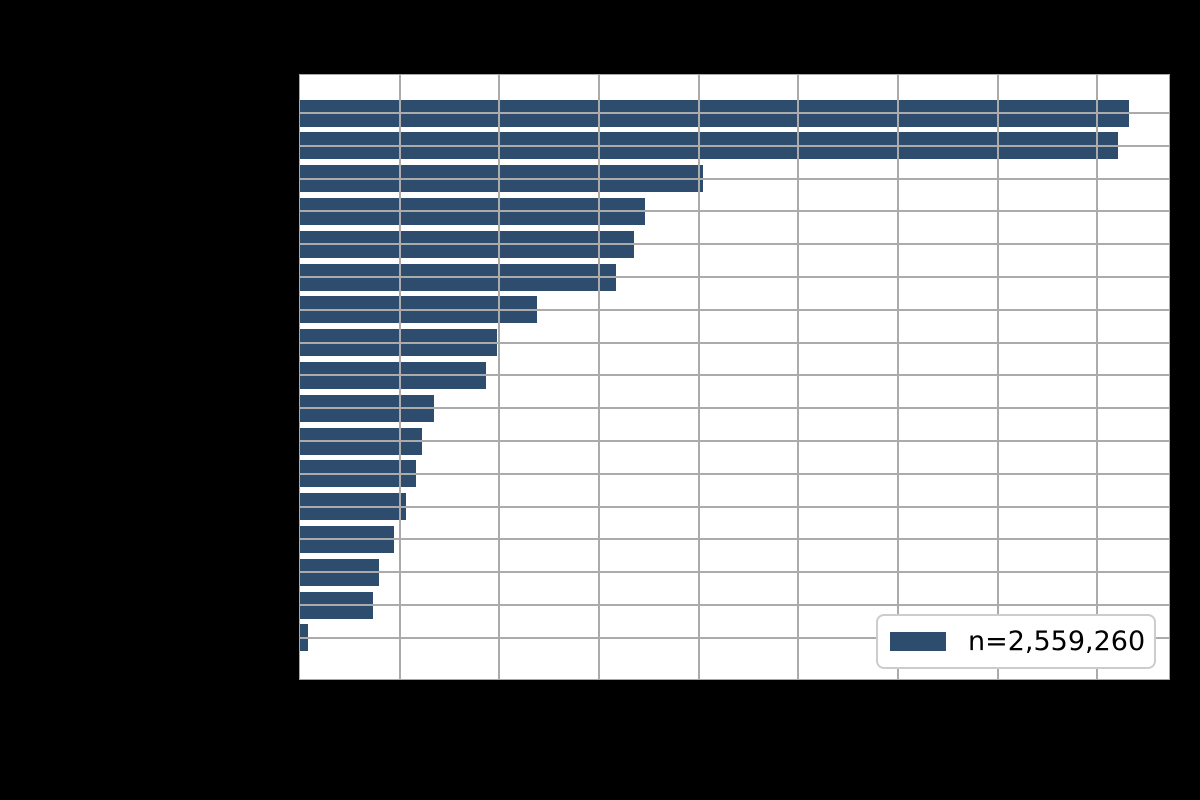  Describe the element at coordinates (918, 641) in the screenshot. I see `legend-swatch` at that location.